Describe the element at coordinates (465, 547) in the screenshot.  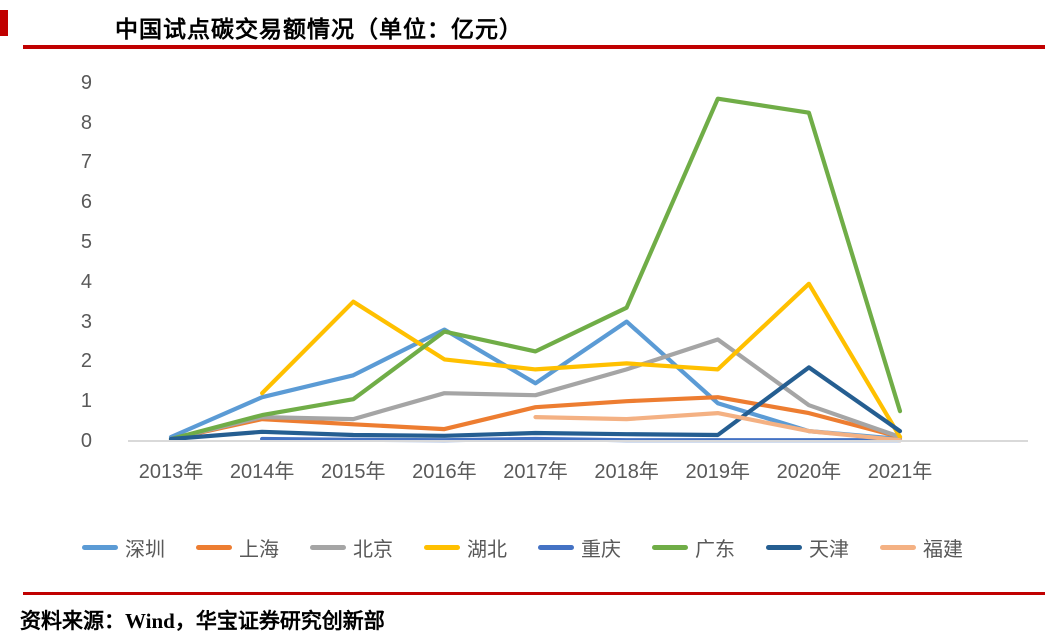
I see `legend-item-hubei: 湖北` at that location.